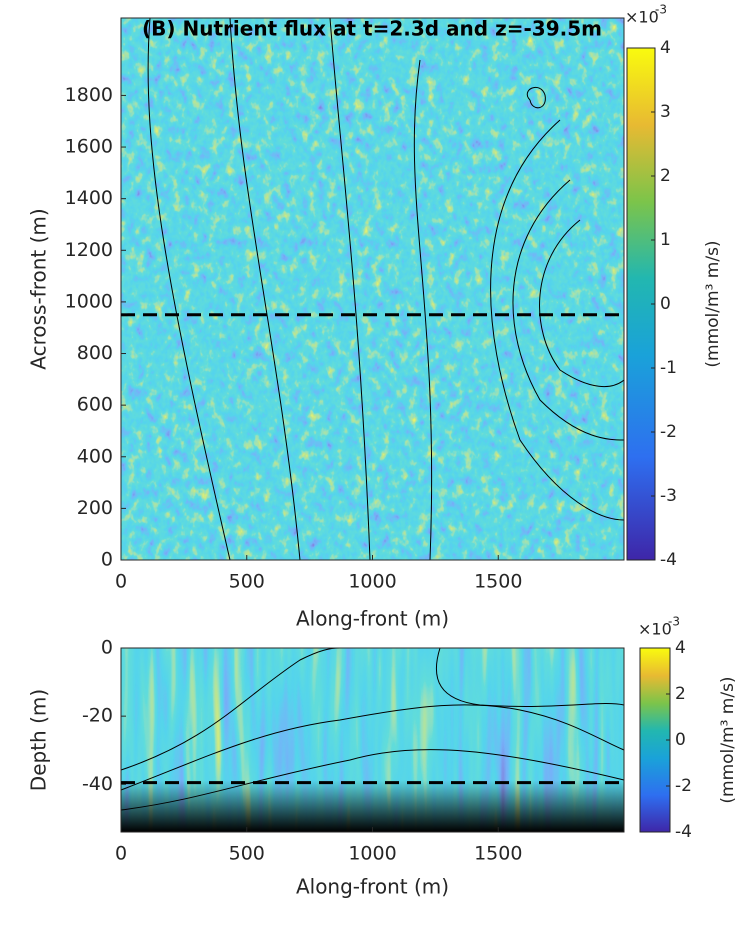 The width and height of the screenshot is (751, 930). What do you see at coordinates (89, 301) in the screenshot?
I see `y-tick-label: 1000` at bounding box center [89, 301].